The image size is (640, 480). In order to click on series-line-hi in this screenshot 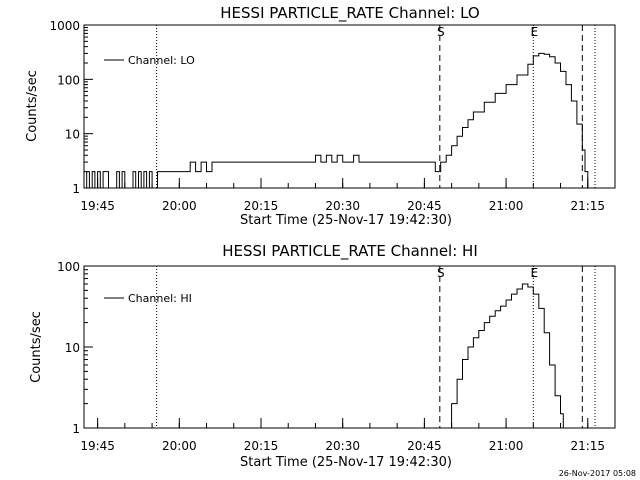, I will do `click(505, 356)`.